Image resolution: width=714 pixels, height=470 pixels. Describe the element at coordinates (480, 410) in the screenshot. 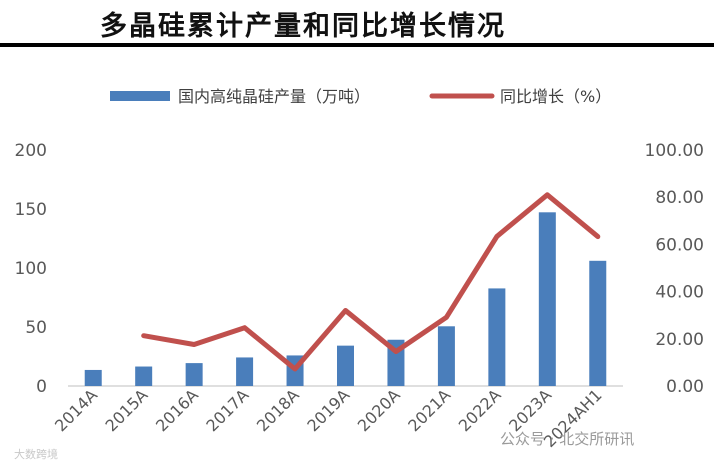

I see `category-label: 2022A` at that location.